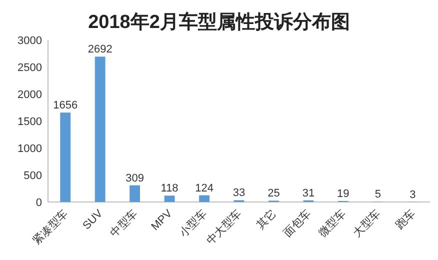 The image size is (438, 260). Describe the element at coordinates (204, 188) in the screenshot. I see `data-label: 124` at that location.